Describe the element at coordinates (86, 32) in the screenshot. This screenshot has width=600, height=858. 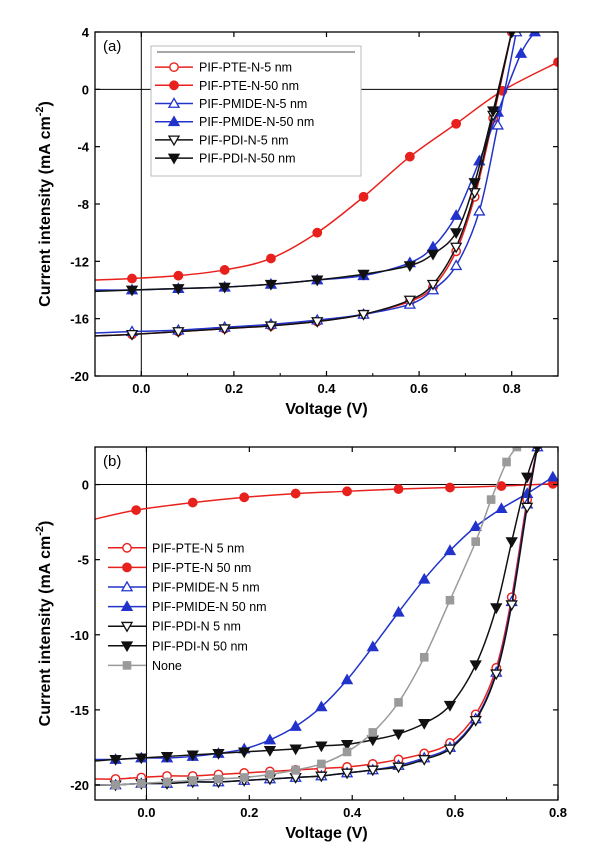
I see `y-tick-label: 4` at that location.